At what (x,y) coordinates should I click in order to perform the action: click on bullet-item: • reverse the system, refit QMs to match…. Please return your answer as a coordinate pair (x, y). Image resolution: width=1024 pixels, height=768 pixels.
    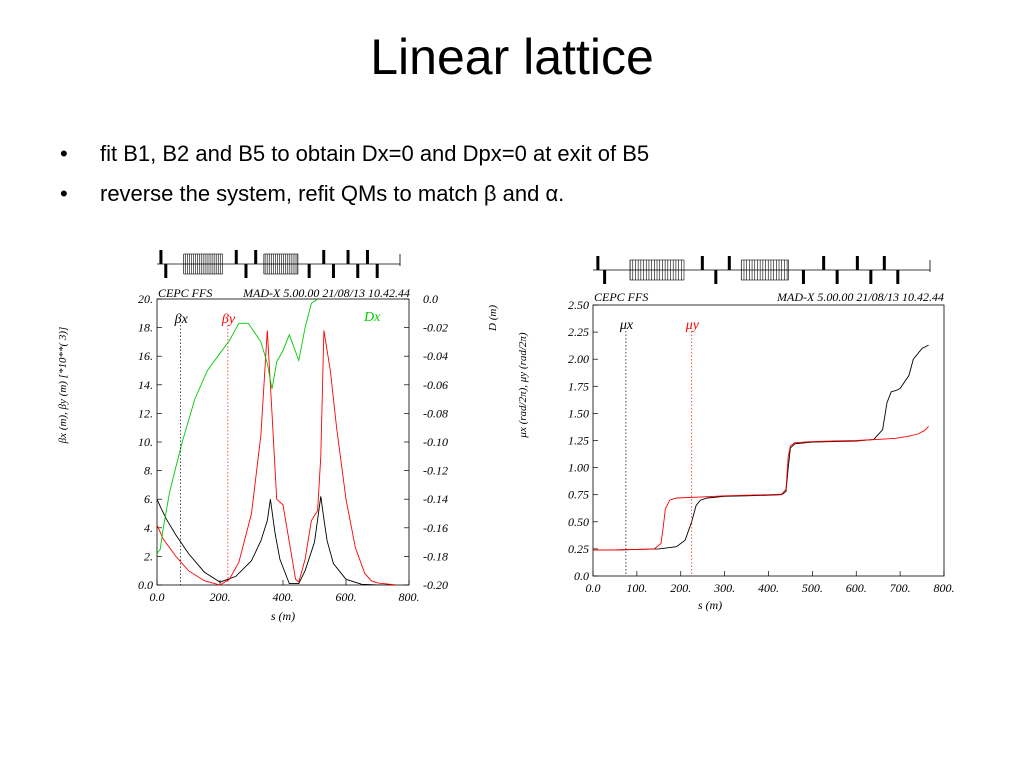
    Looking at the image, I should click on (354, 194).